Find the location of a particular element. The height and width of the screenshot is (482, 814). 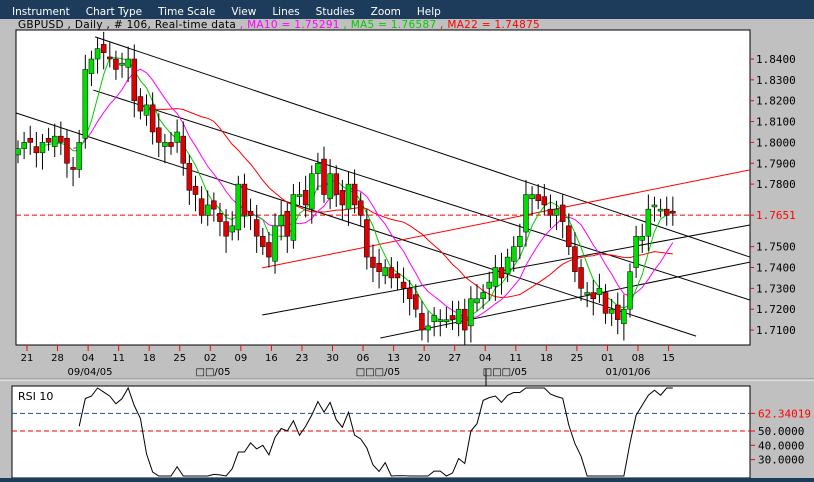

trendline is located at coordinates (565, 300).